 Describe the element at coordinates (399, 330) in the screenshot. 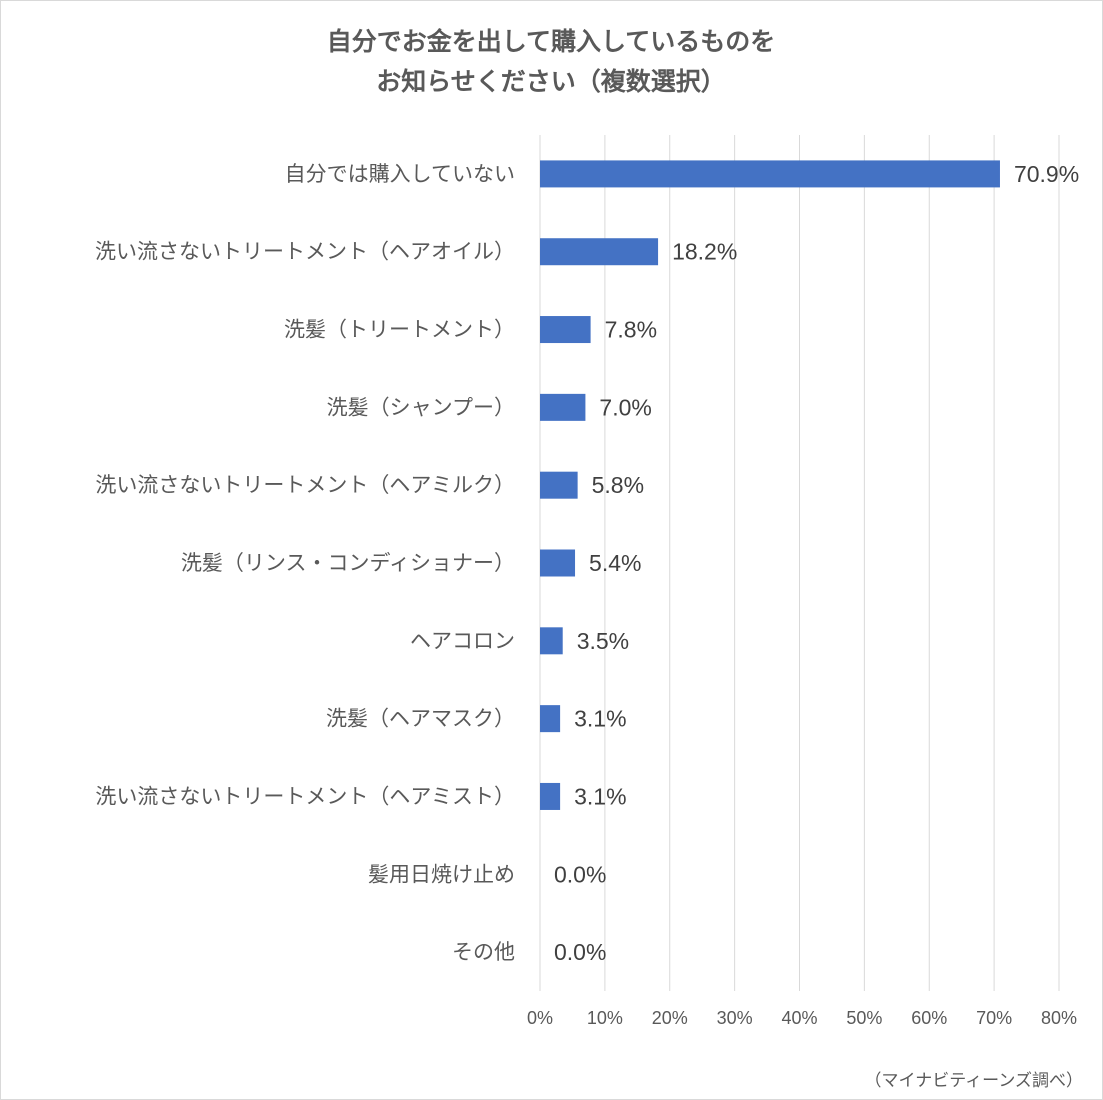

I see `category-label: 洗髪（トリートメント）` at that location.